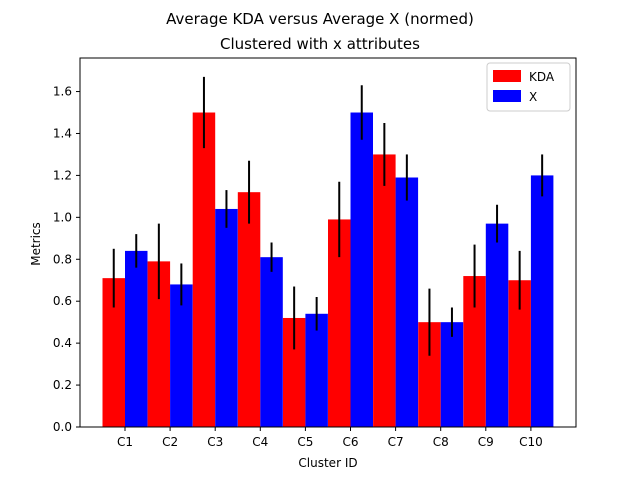 The height and width of the screenshot is (484, 640). Describe the element at coordinates (136, 338) in the screenshot. I see `bar-x-c1` at that location.